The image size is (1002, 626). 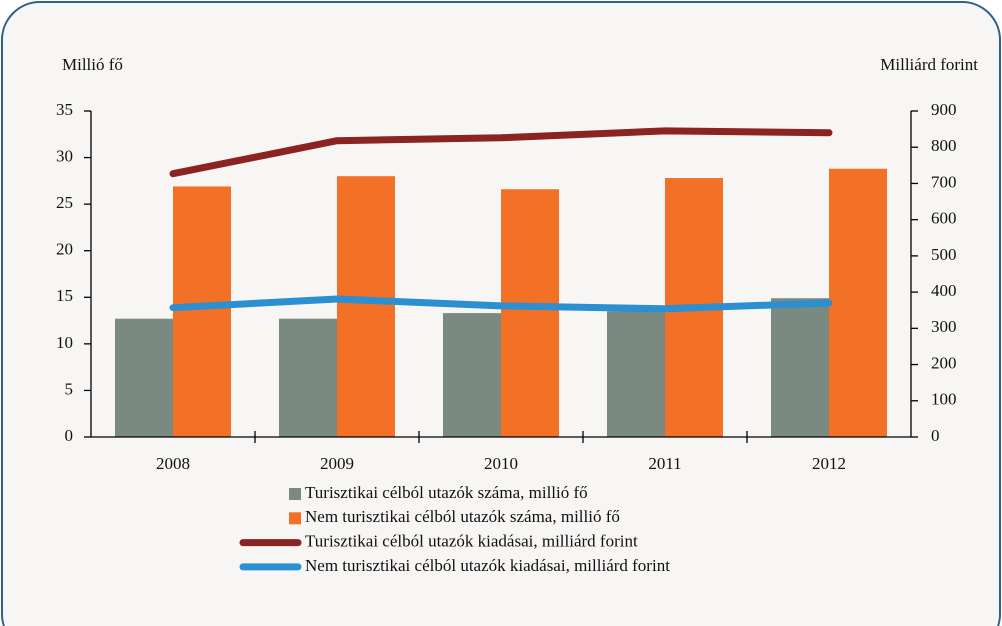 What do you see at coordinates (64, 155) in the screenshot?
I see `y-tick-label: 30` at bounding box center [64, 155].